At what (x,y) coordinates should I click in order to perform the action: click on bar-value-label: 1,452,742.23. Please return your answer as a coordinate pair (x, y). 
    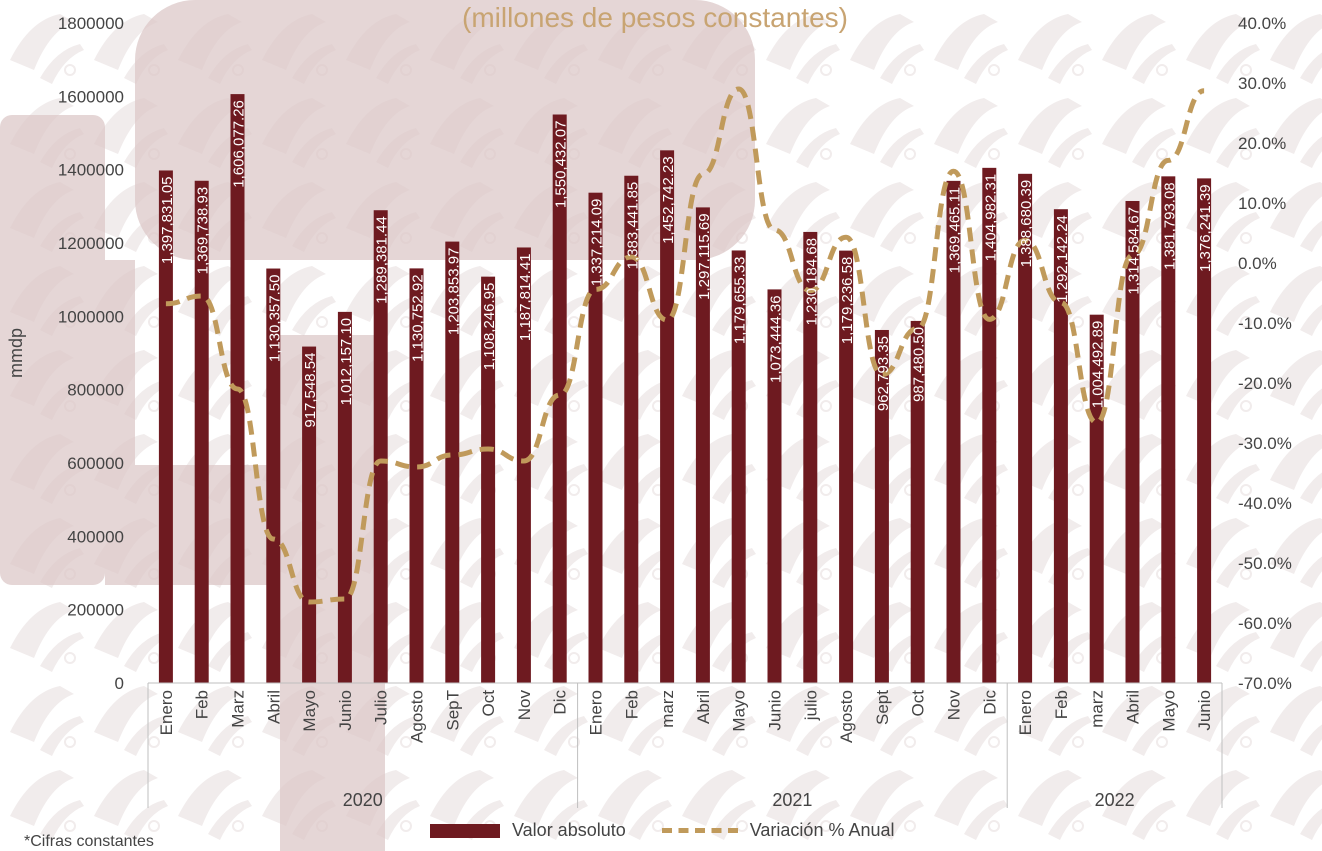
    Looking at the image, I should click on (668, 200).